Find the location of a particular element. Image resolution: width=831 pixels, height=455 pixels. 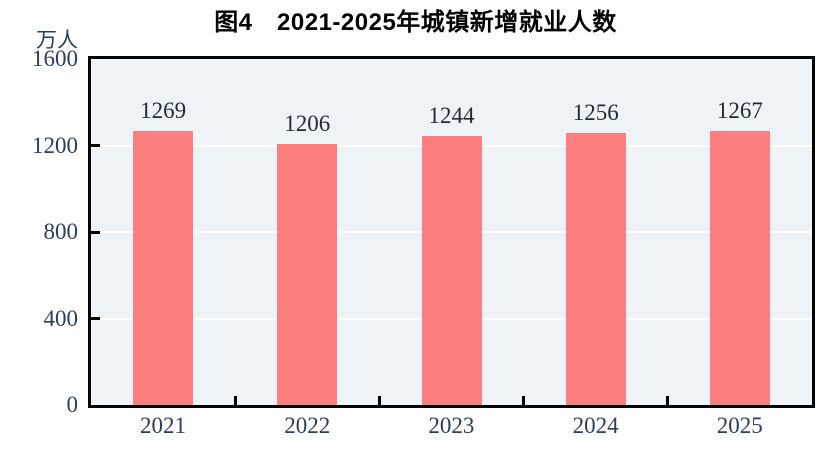

x-axis-tick-label-2021: 2021 is located at coordinates (163, 425).